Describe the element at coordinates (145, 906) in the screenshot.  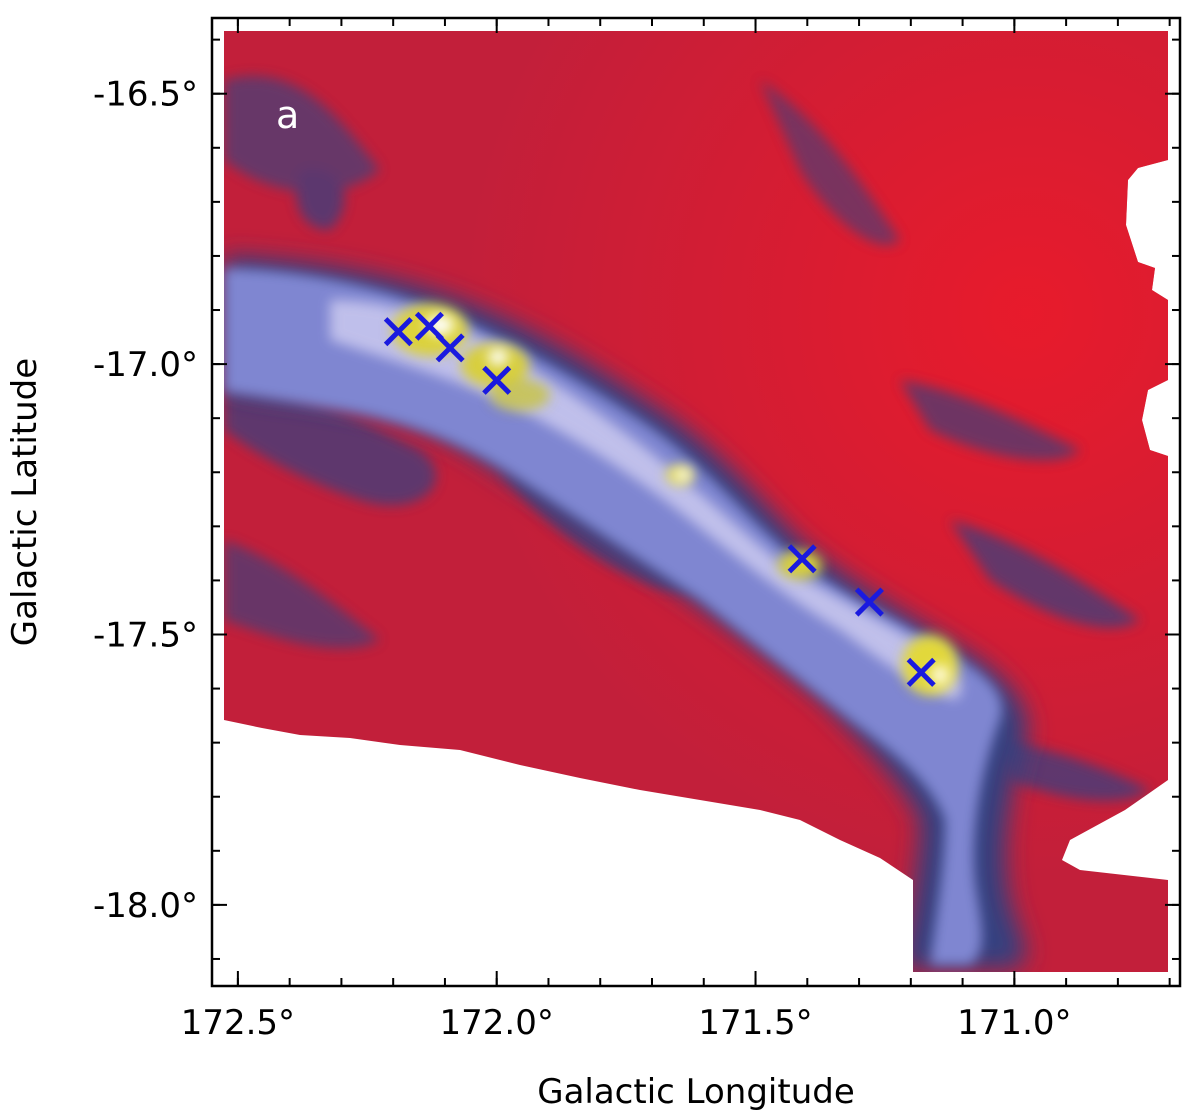
I see `y-tick-label: -18.0°` at that location.